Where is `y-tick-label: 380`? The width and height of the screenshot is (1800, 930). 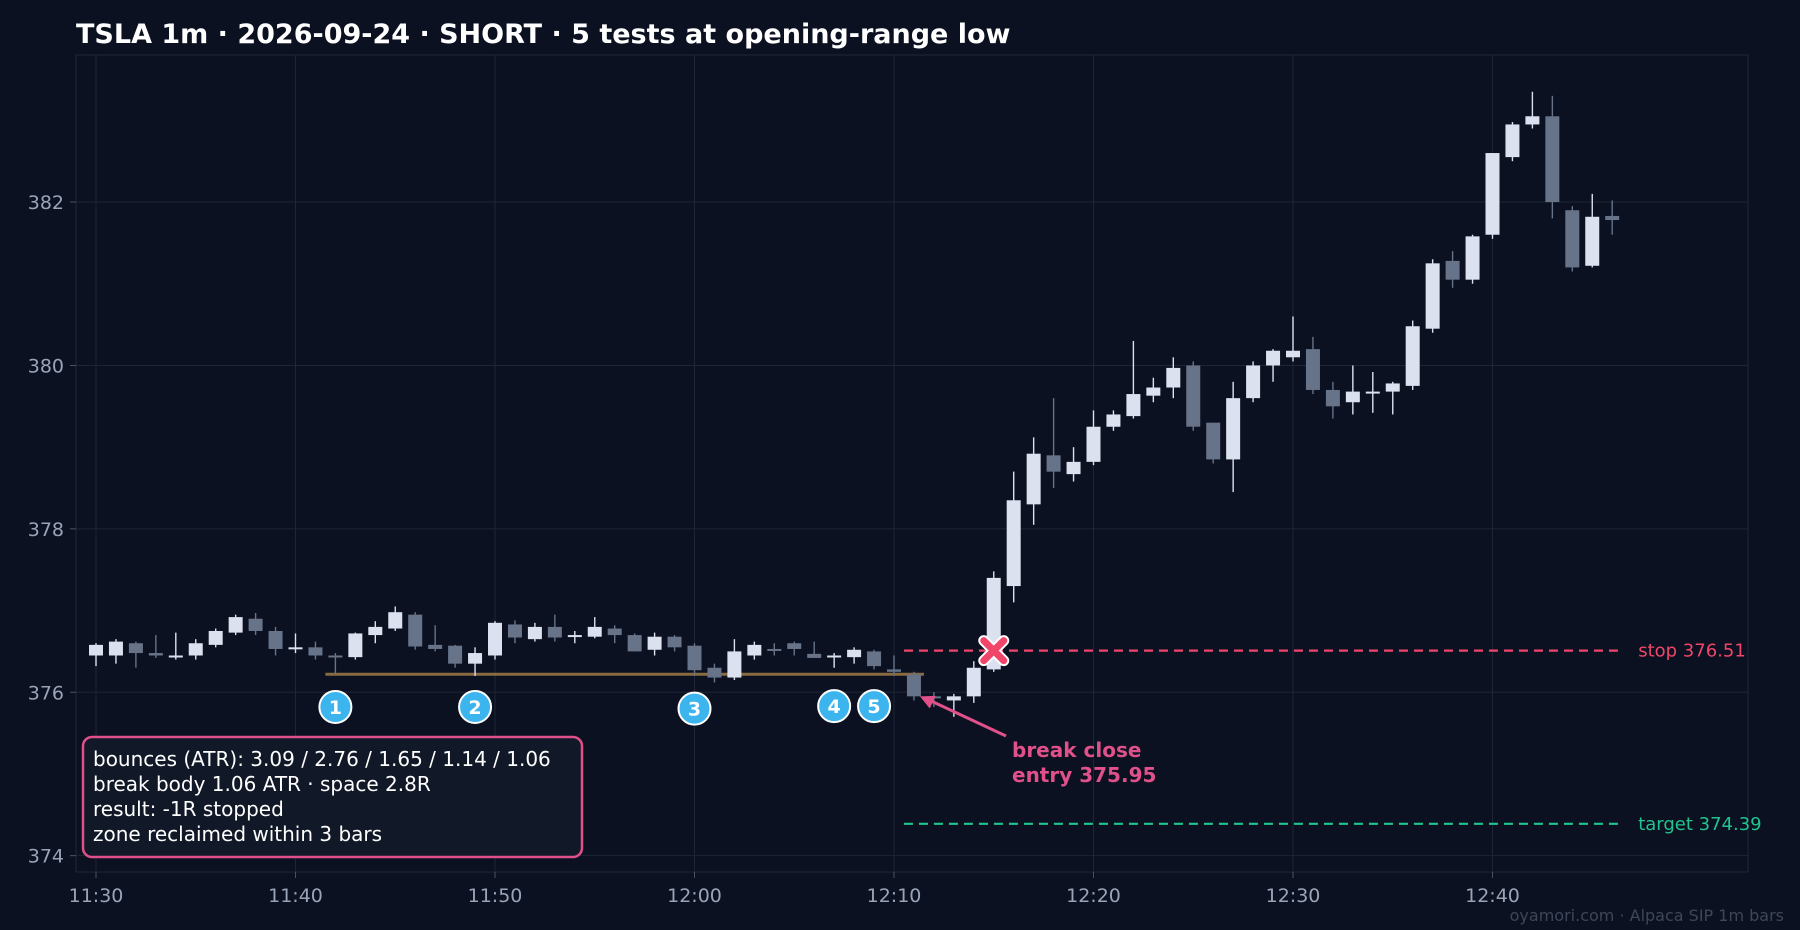
y-tick-label: 380 is located at coordinates (46, 366).